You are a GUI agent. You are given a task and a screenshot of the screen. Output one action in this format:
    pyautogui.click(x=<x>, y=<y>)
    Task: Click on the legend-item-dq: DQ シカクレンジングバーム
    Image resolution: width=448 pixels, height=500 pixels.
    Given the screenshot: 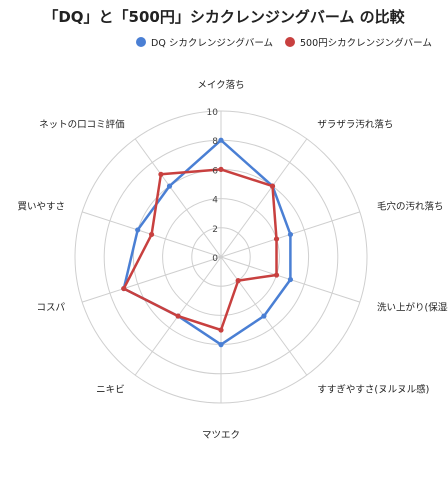 What is the action you would take?
    pyautogui.click(x=204, y=42)
    